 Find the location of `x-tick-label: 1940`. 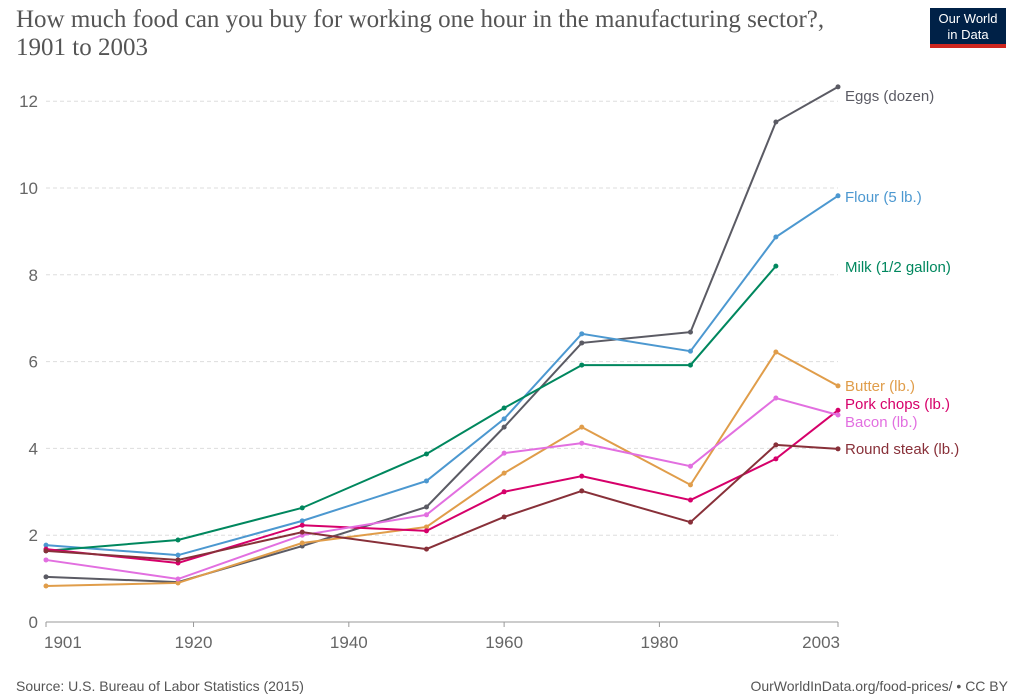

x-tick-label: 1940 is located at coordinates (349, 642).